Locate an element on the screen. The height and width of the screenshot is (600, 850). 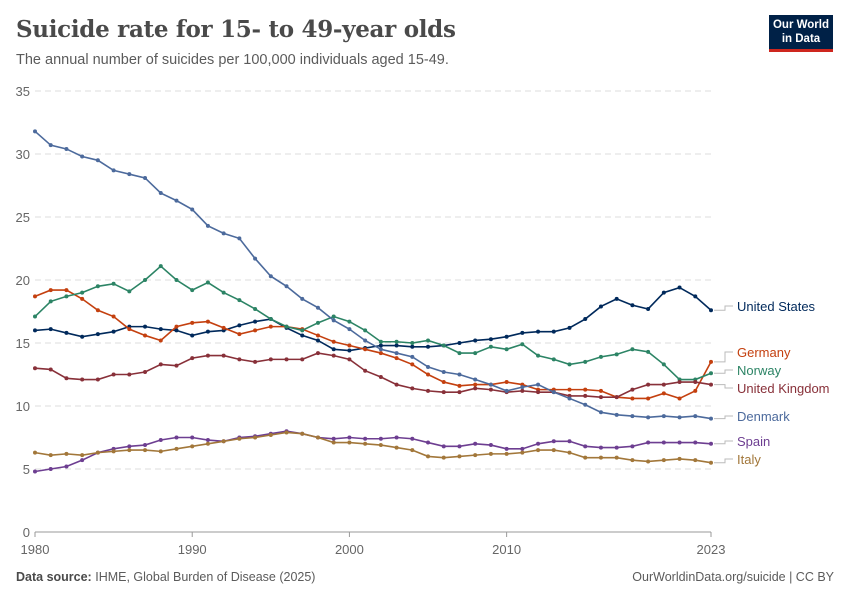
y-tick-label: 10 is located at coordinates (23, 406).